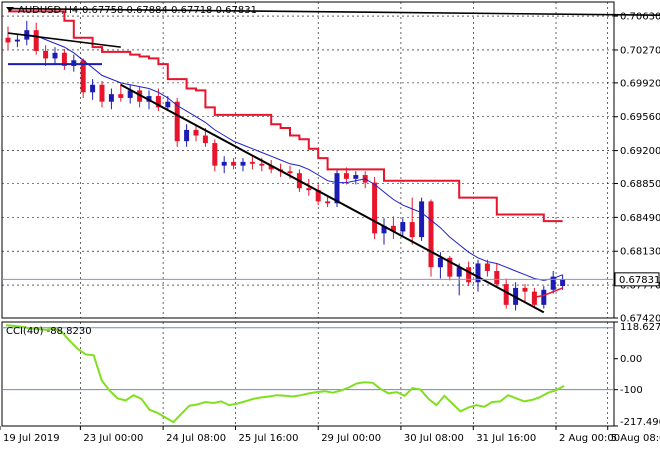 This screenshot has width=660, height=450. What do you see at coordinates (640, 319) in the screenshot?
I see `price-tick-label: 0.67420` at bounding box center [640, 319].